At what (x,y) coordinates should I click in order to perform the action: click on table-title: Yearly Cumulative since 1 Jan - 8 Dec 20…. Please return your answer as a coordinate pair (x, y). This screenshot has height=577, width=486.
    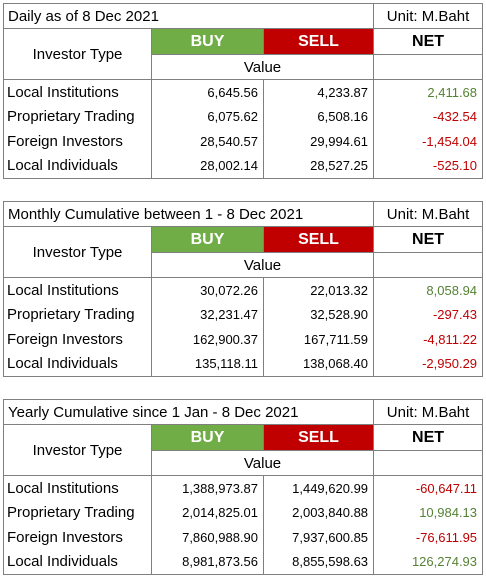
    Looking at the image, I should click on (188, 412).